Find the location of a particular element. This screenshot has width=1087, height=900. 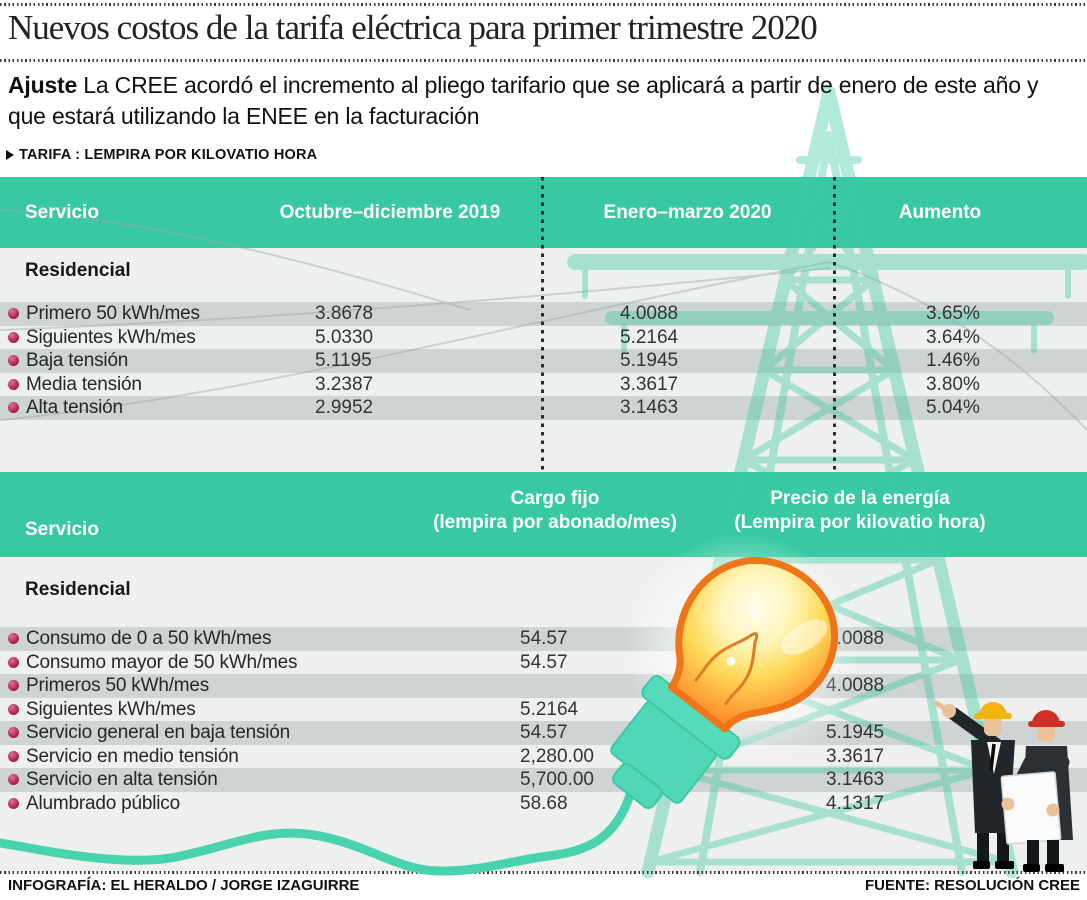

row-label: Primero 50 kWh/mes is located at coordinates (113, 313).